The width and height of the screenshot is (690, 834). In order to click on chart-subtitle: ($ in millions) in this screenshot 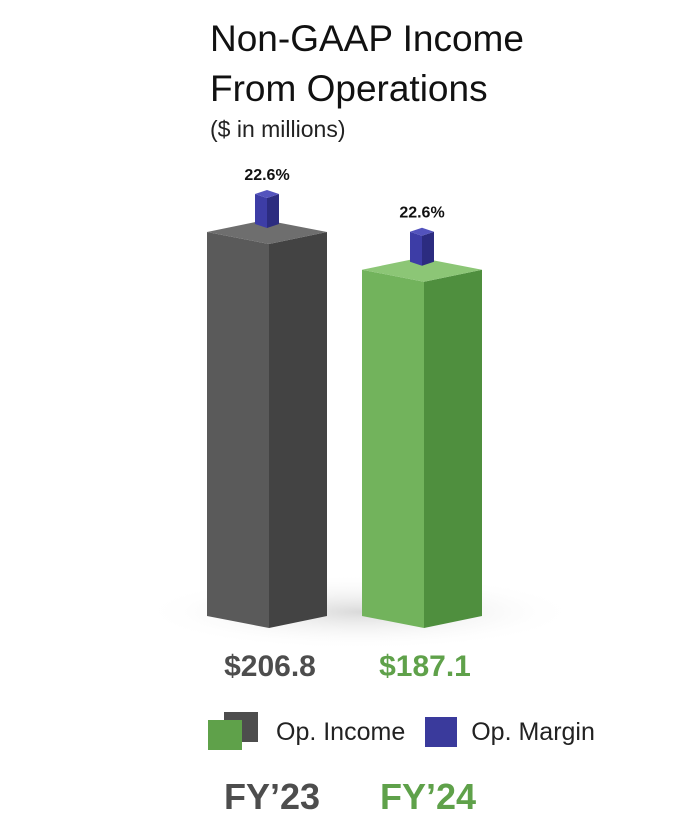, I will do `click(278, 129)`.